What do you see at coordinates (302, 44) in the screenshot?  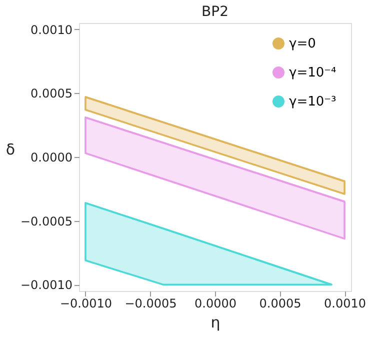 I see `legend-label: γ=0` at bounding box center [302, 44].